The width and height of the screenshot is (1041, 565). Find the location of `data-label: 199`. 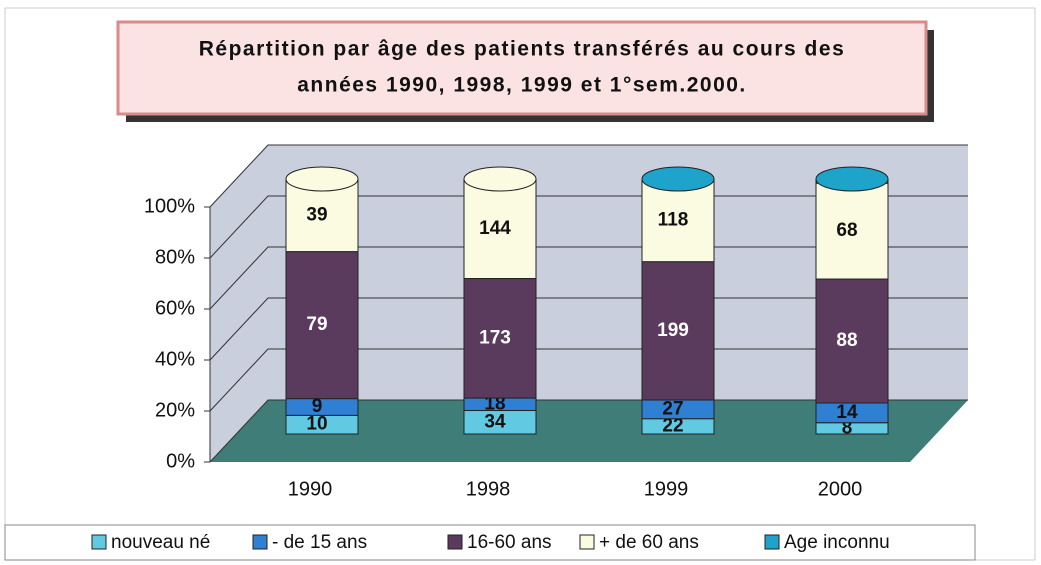

data-label: 199 is located at coordinates (673, 330).